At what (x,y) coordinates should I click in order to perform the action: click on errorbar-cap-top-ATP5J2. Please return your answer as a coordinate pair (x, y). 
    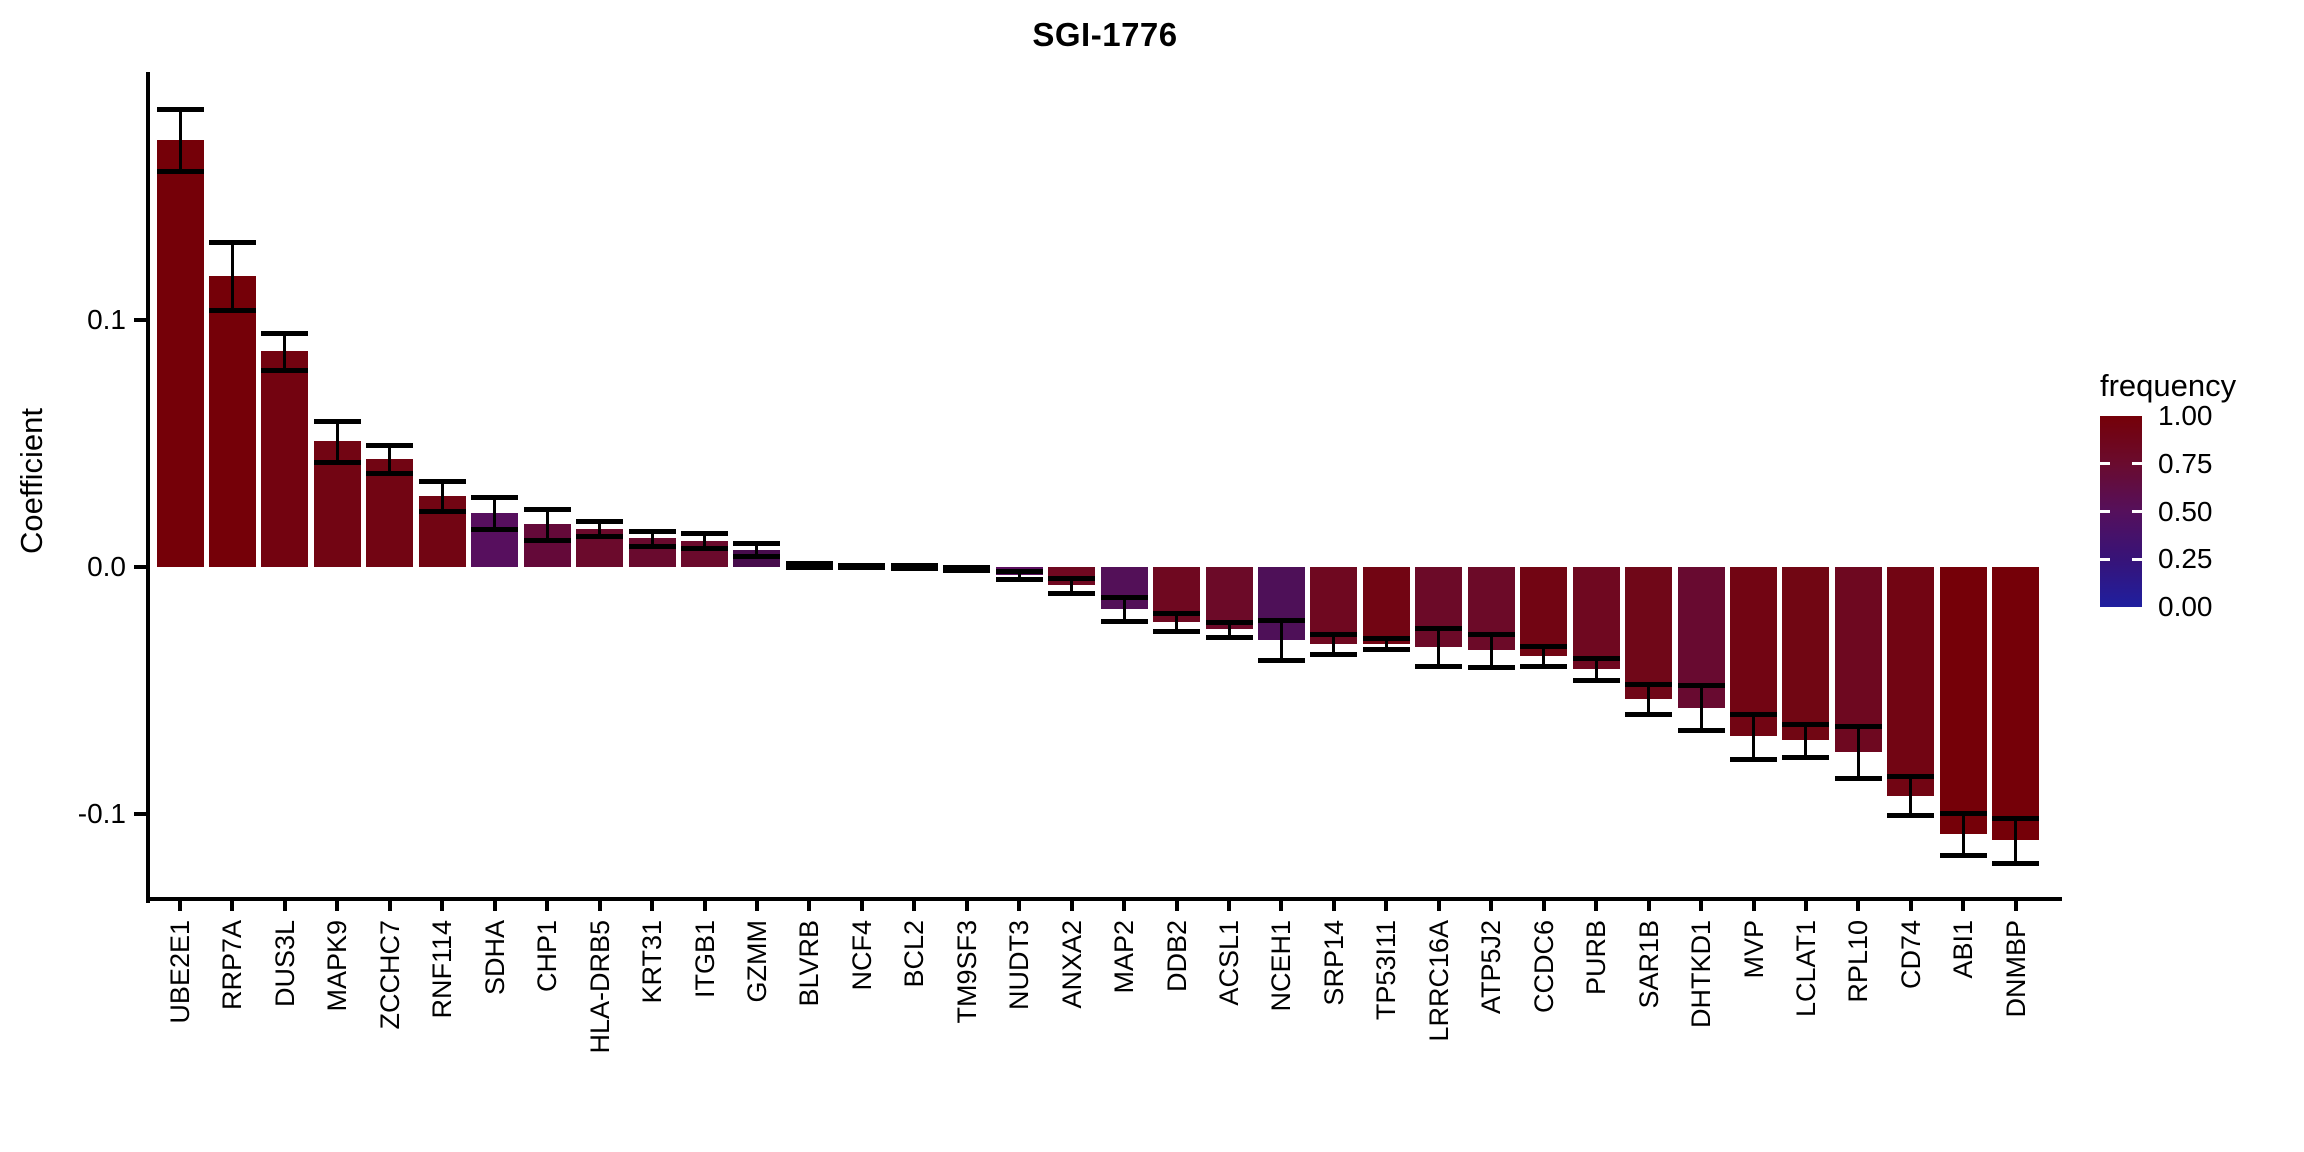
    Looking at the image, I should click on (1491, 634).